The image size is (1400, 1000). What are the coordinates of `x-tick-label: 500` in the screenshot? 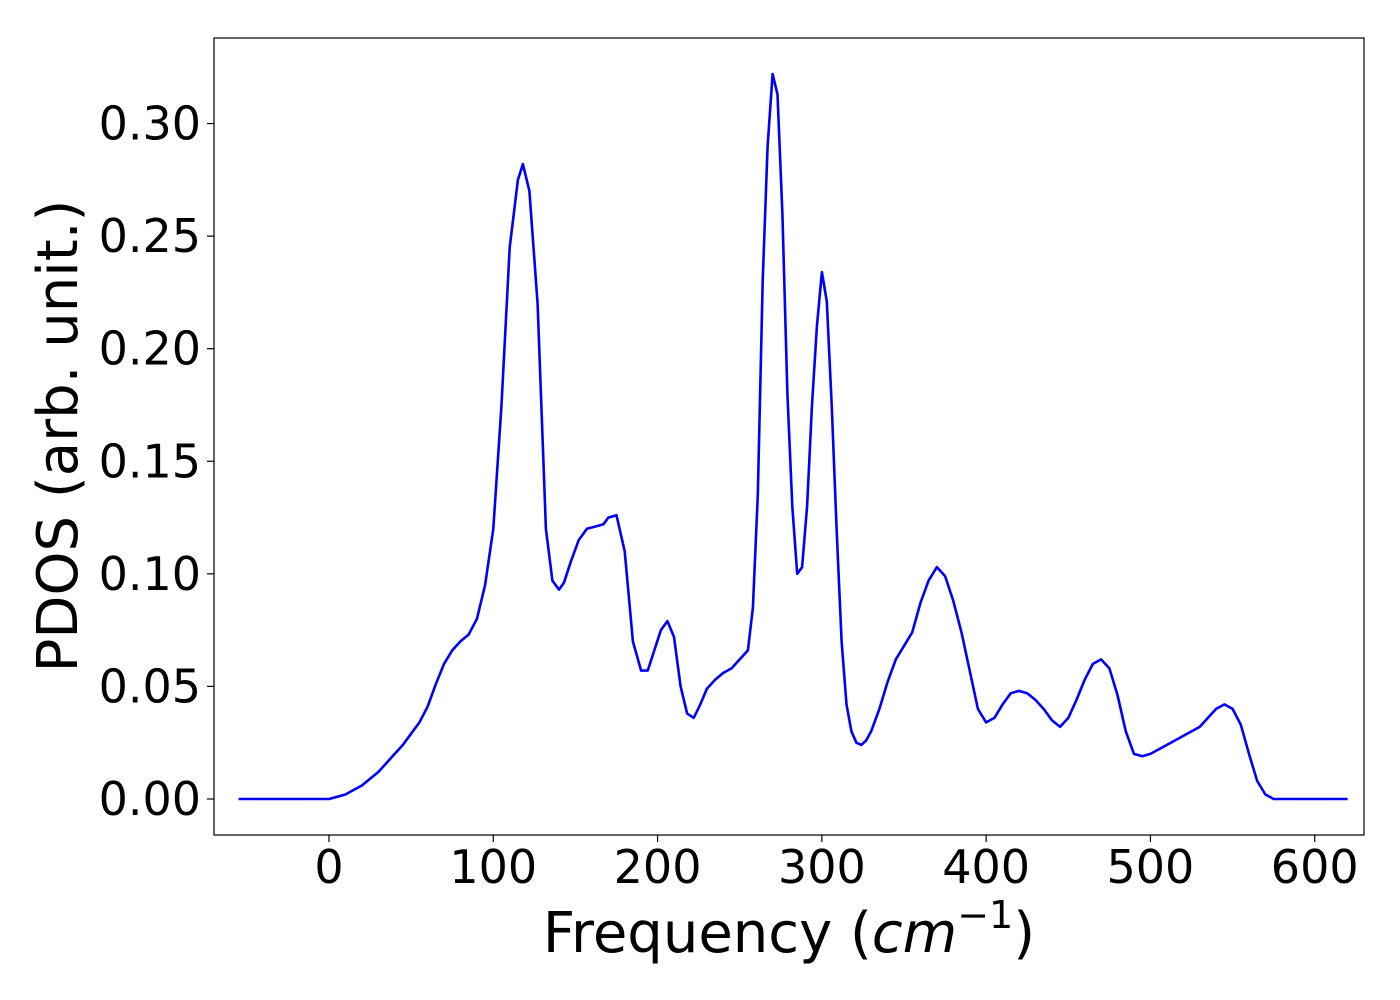 It's located at (1151, 867).